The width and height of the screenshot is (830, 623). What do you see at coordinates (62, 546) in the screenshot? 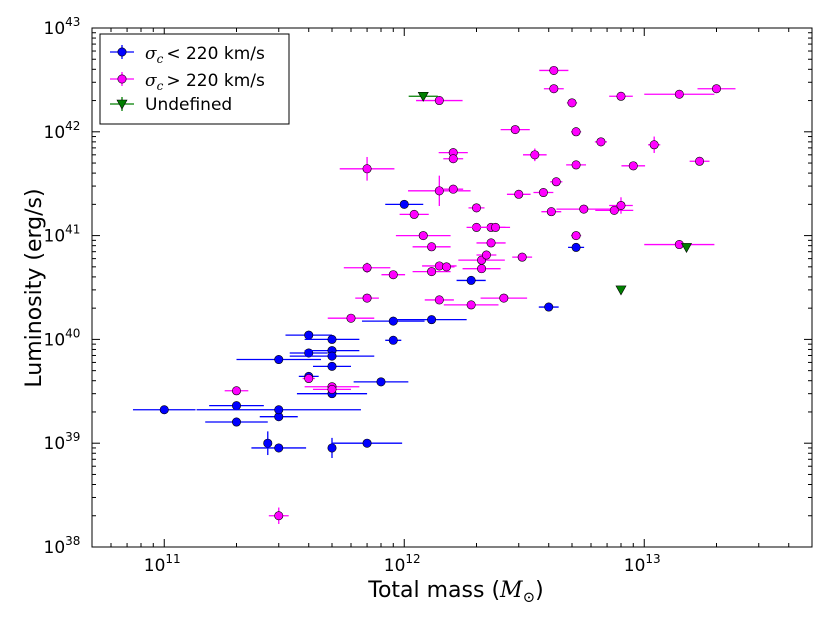
I see `y-tick-label: 1038` at bounding box center [62, 546].